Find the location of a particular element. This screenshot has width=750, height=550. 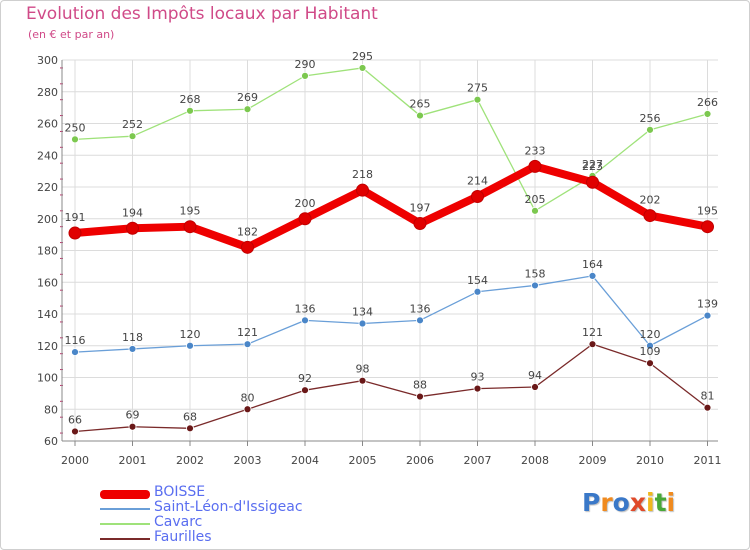

x-tick-label: 2008 is located at coordinates (535, 460).